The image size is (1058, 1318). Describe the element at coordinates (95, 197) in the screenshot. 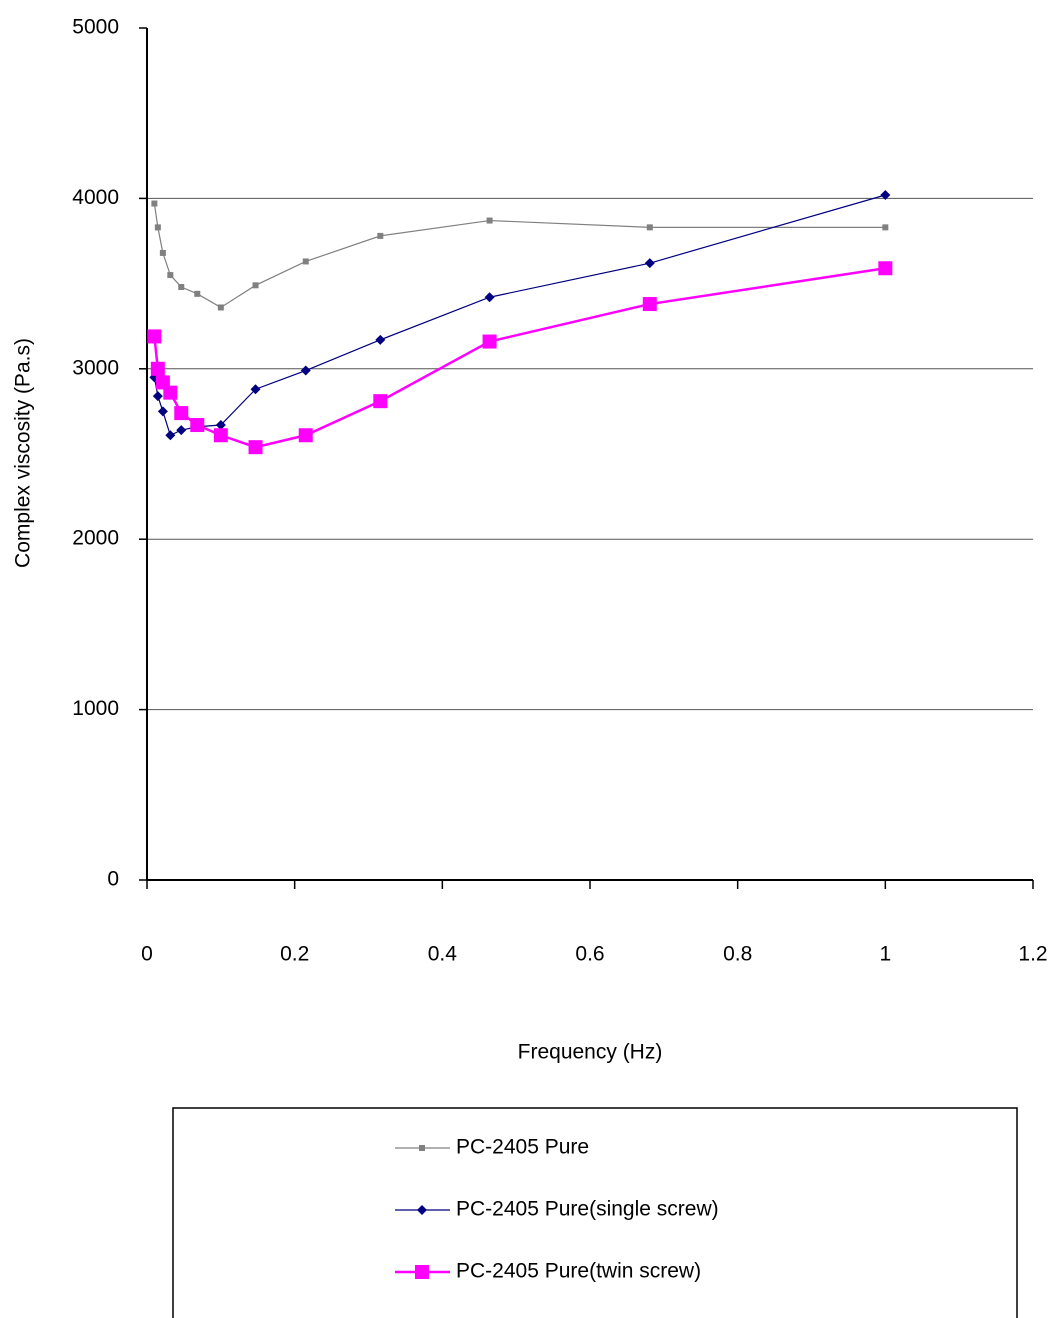

I see `y-tick-label: 4000` at that location.